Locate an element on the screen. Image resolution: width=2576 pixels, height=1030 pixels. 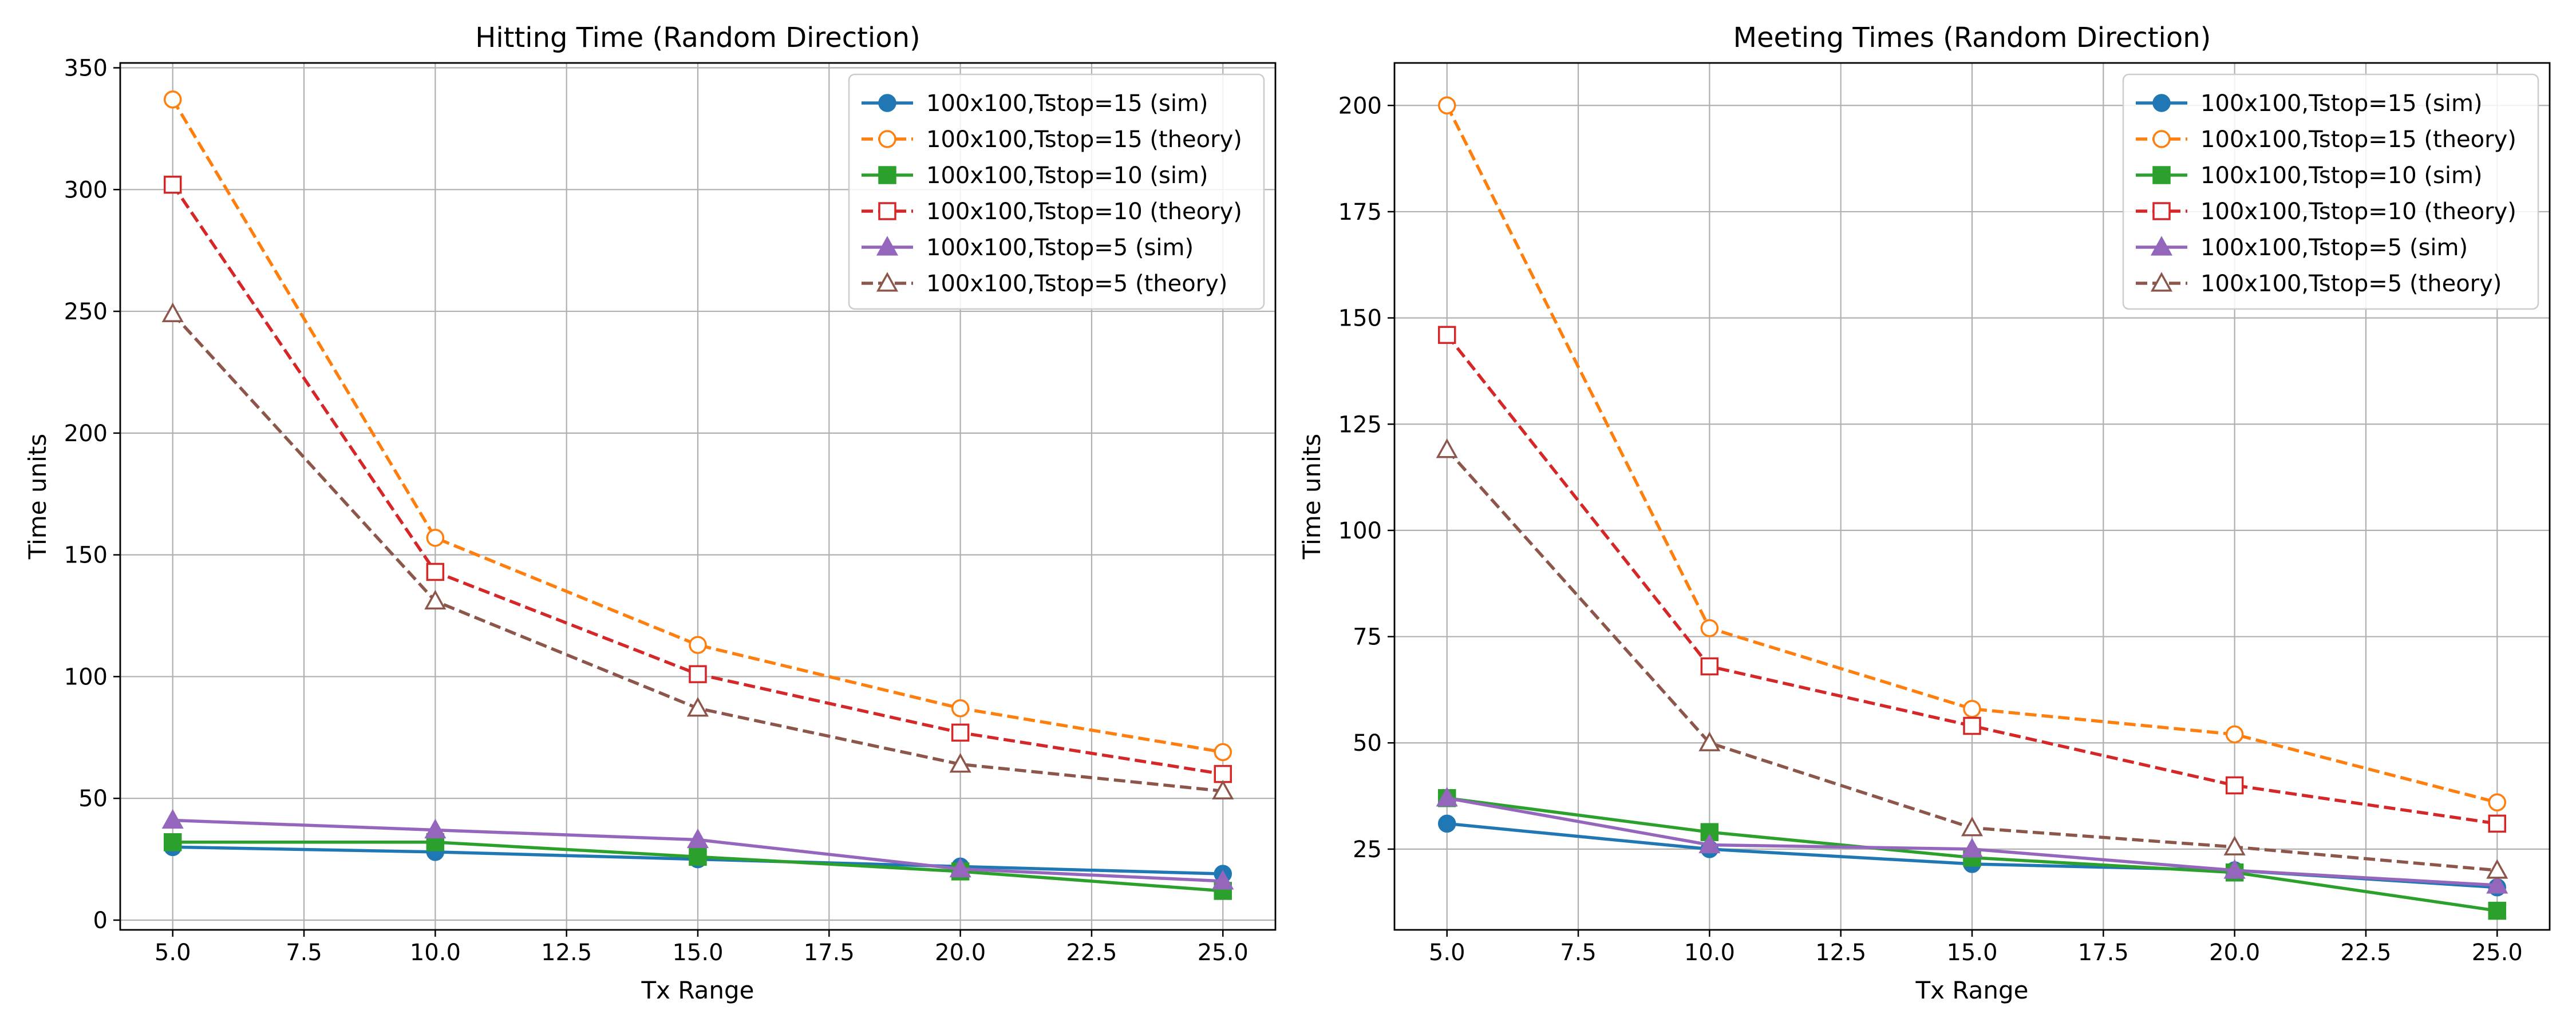
y-axis: 25 50 75 100 125 150 175 200 is located at coordinates (1366, 478).